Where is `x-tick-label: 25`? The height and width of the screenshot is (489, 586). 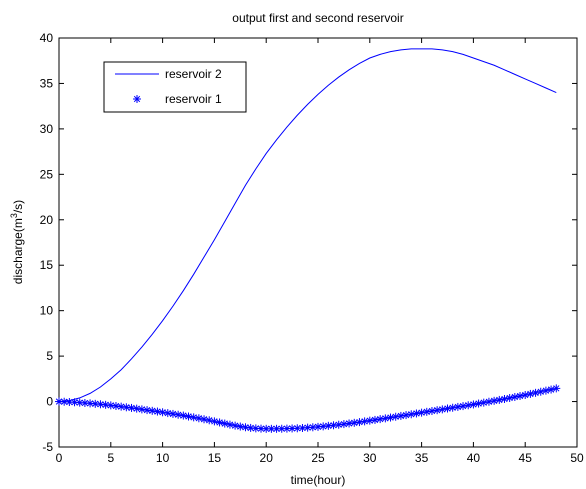 x-tick-label: 25 is located at coordinates (318, 458).